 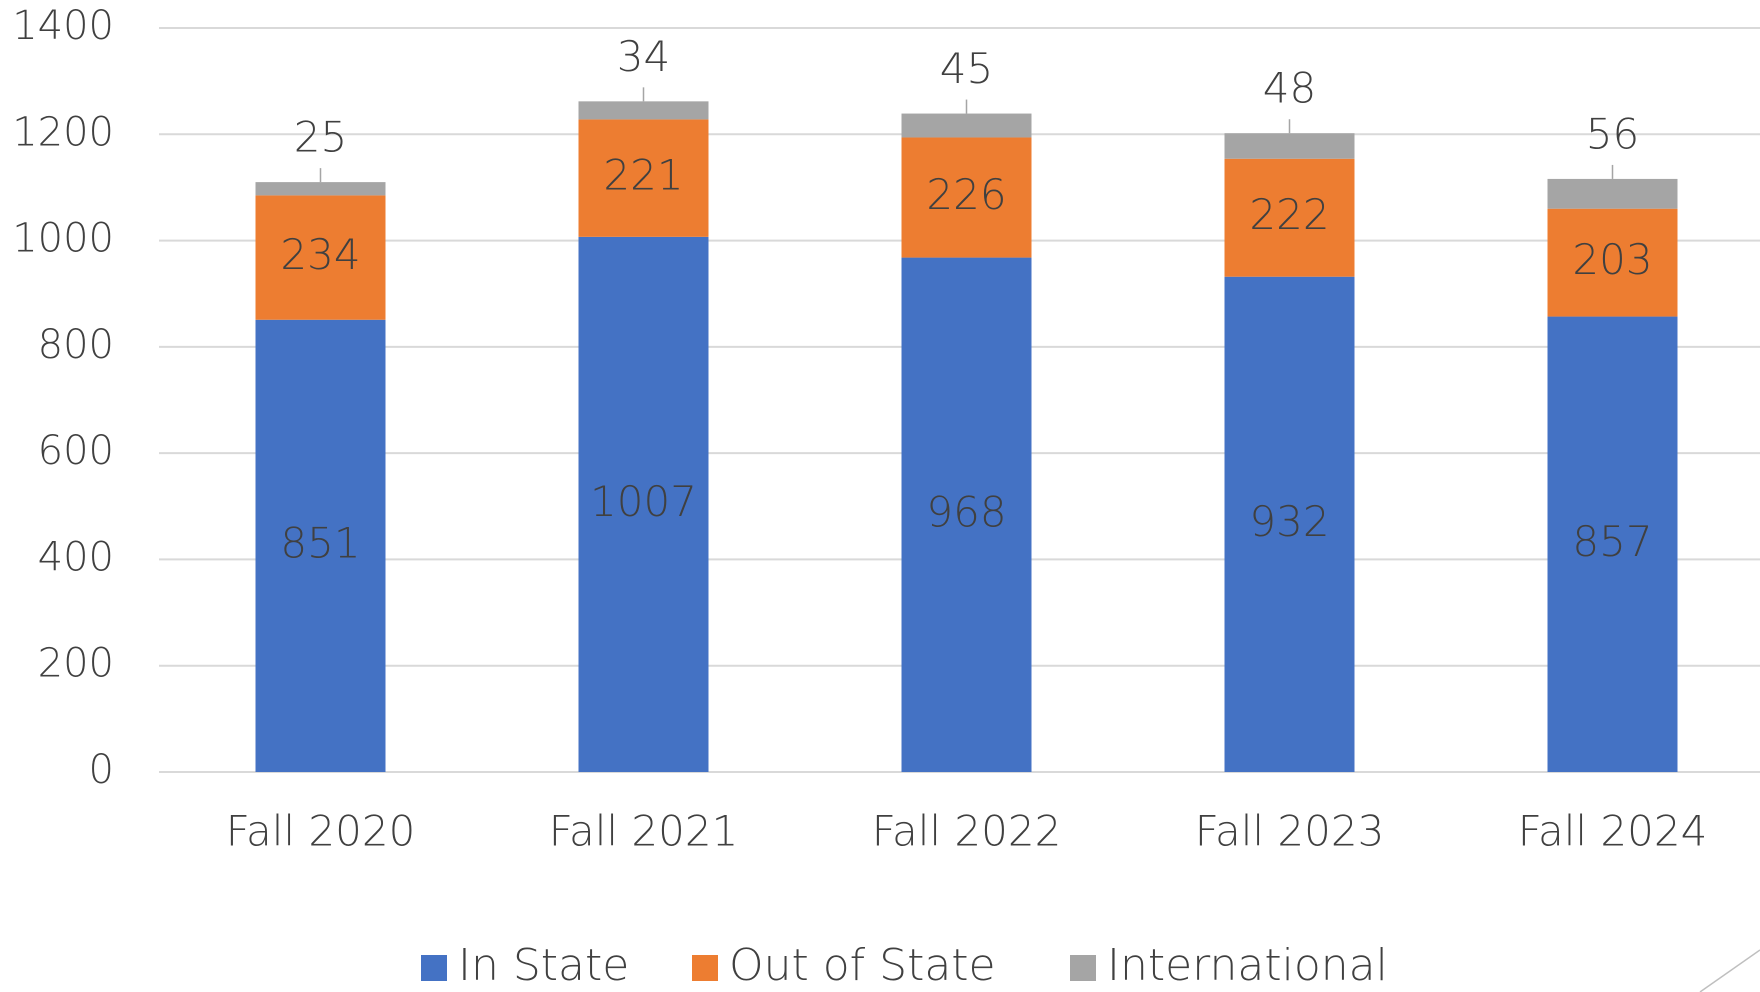 I want to click on y-tick-label: 0, so click(x=101, y=770).